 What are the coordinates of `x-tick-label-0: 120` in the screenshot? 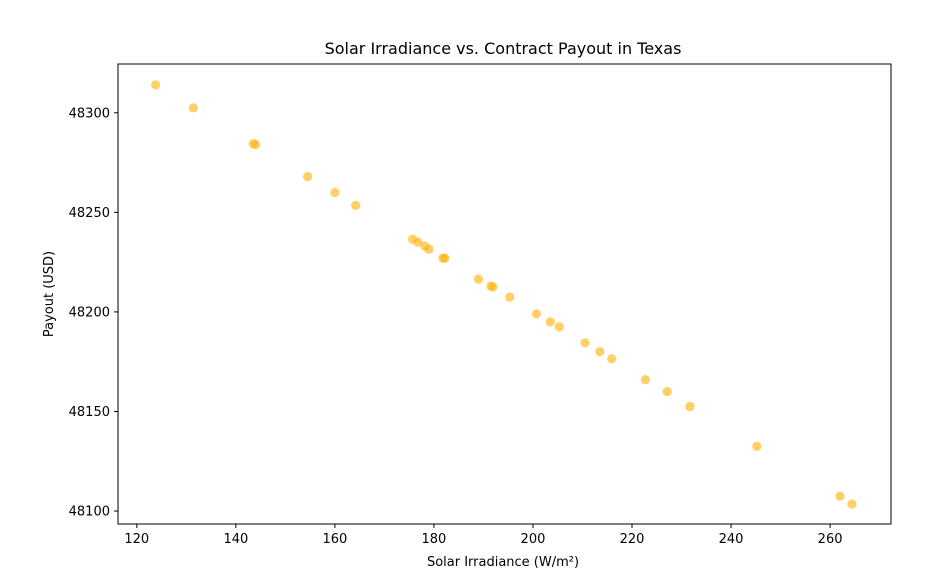 It's located at (136, 539).